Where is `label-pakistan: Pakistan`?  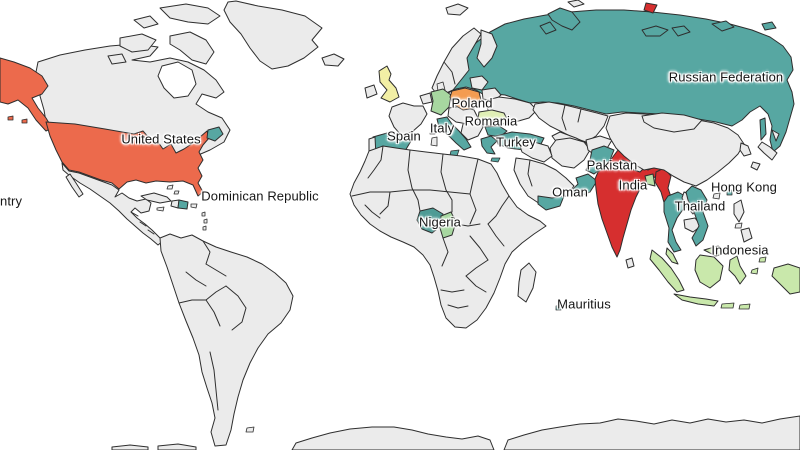
label-pakistan: Pakistan is located at coordinates (612, 165).